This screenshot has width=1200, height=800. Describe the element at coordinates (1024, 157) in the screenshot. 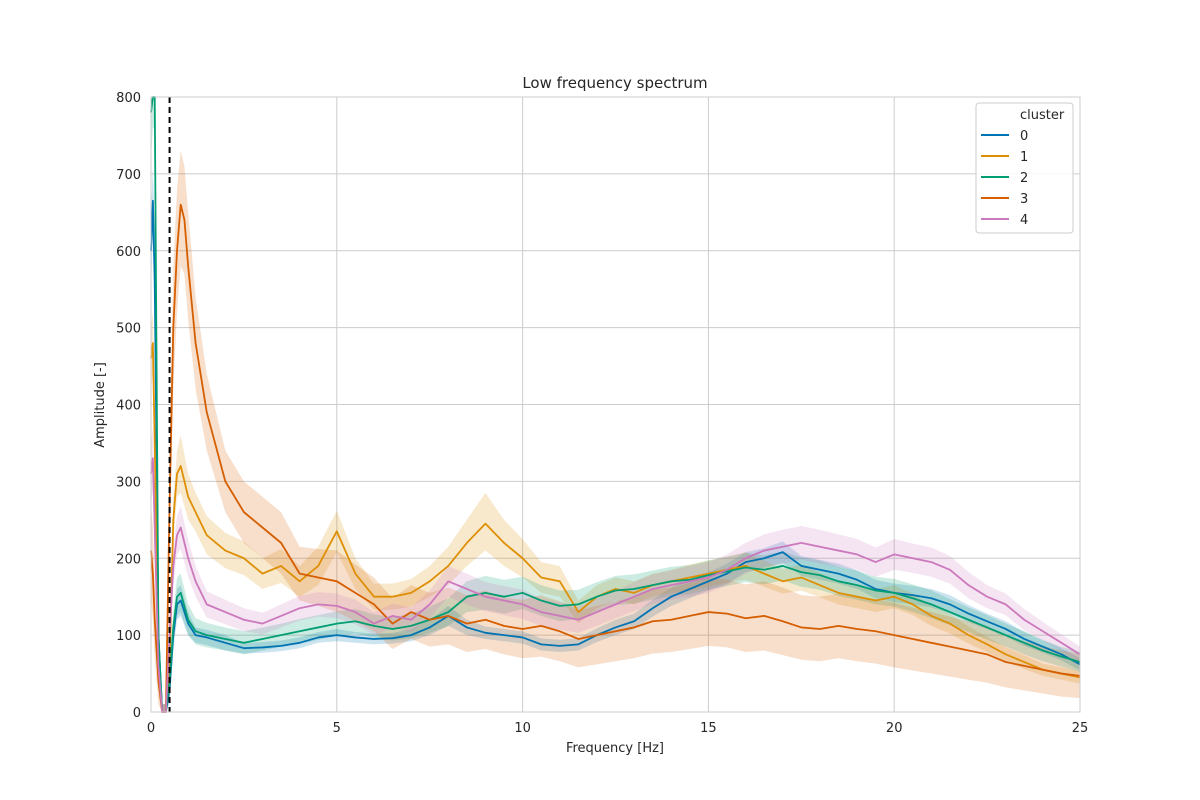

I see `legend-label-1: 1` at that location.